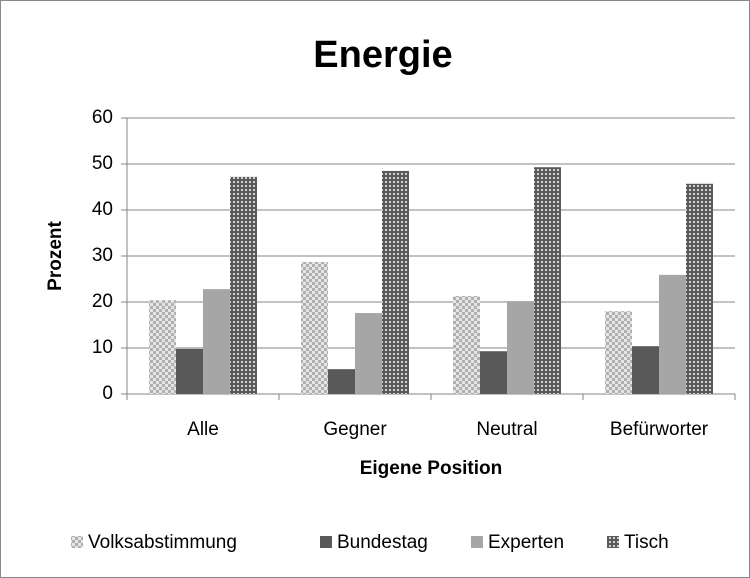  Describe the element at coordinates (431, 468) in the screenshot. I see `x-axis-label: Eigene Position` at that location.